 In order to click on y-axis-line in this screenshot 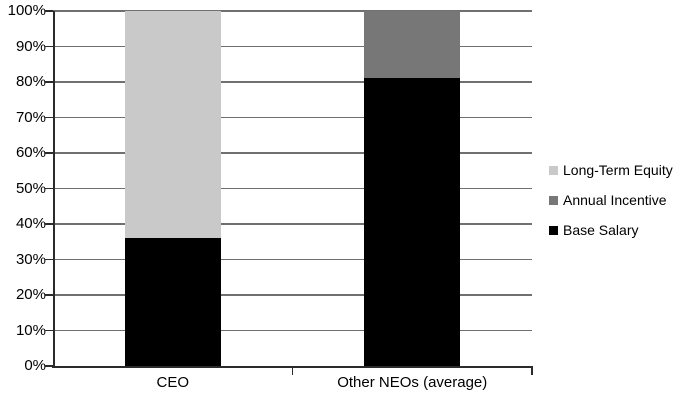, I will do `click(54, 189)`.